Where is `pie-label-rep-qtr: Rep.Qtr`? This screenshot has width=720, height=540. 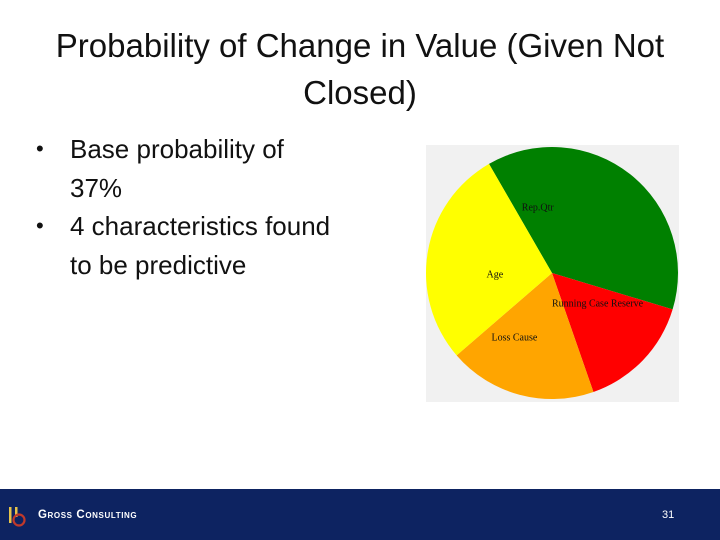
pie-label-rep-qtr: Rep.Qtr is located at coordinates (538, 208).